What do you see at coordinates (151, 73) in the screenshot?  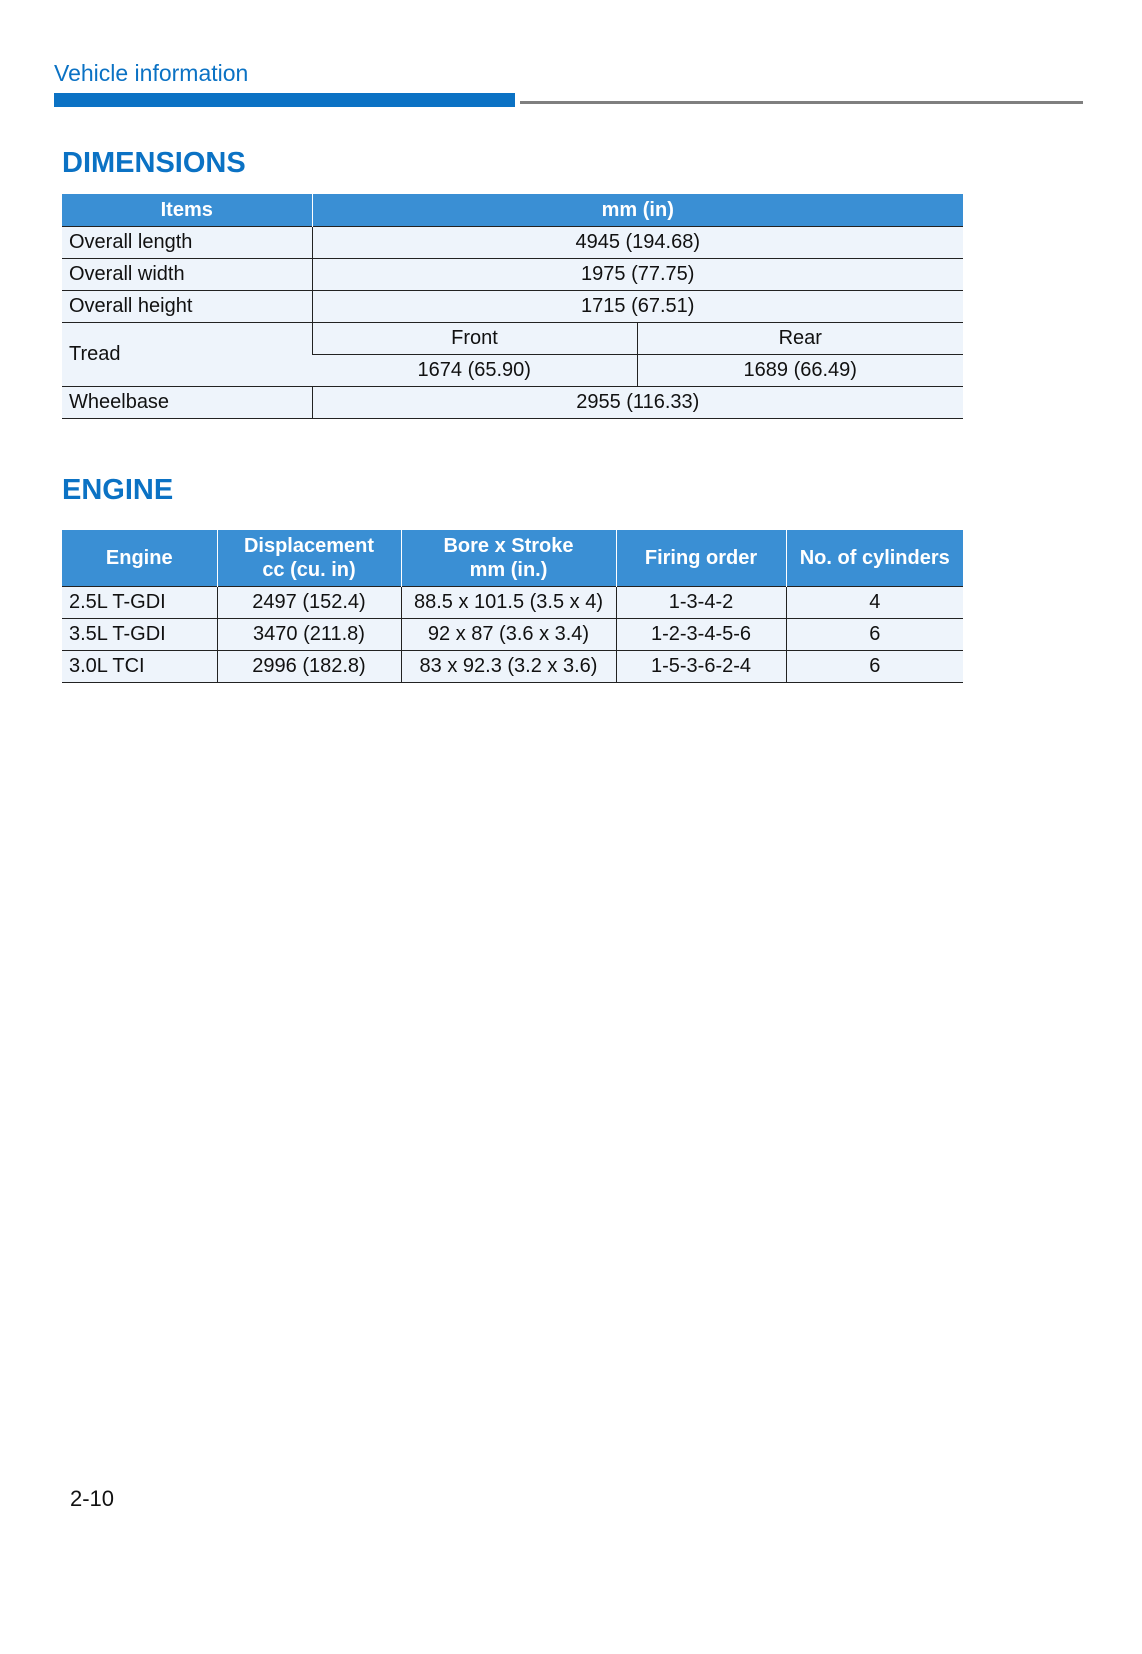 I see `section-label: Vehicle information` at bounding box center [151, 73].